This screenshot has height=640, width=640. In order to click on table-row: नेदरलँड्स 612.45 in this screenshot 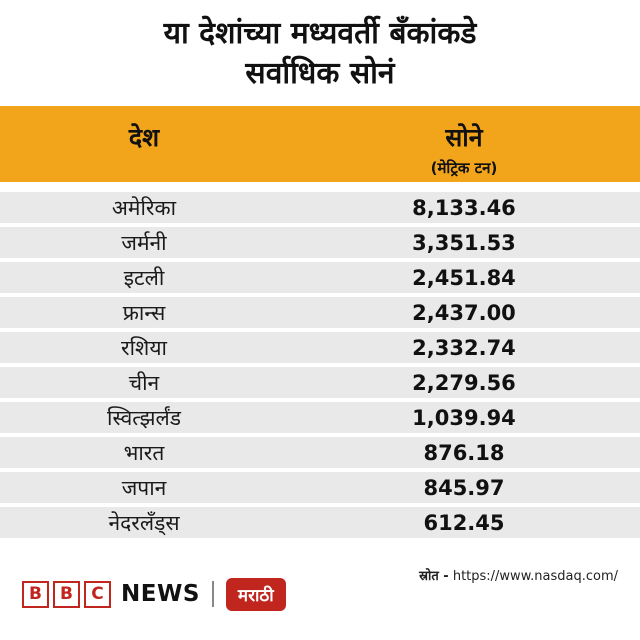, I will do `click(320, 522)`.